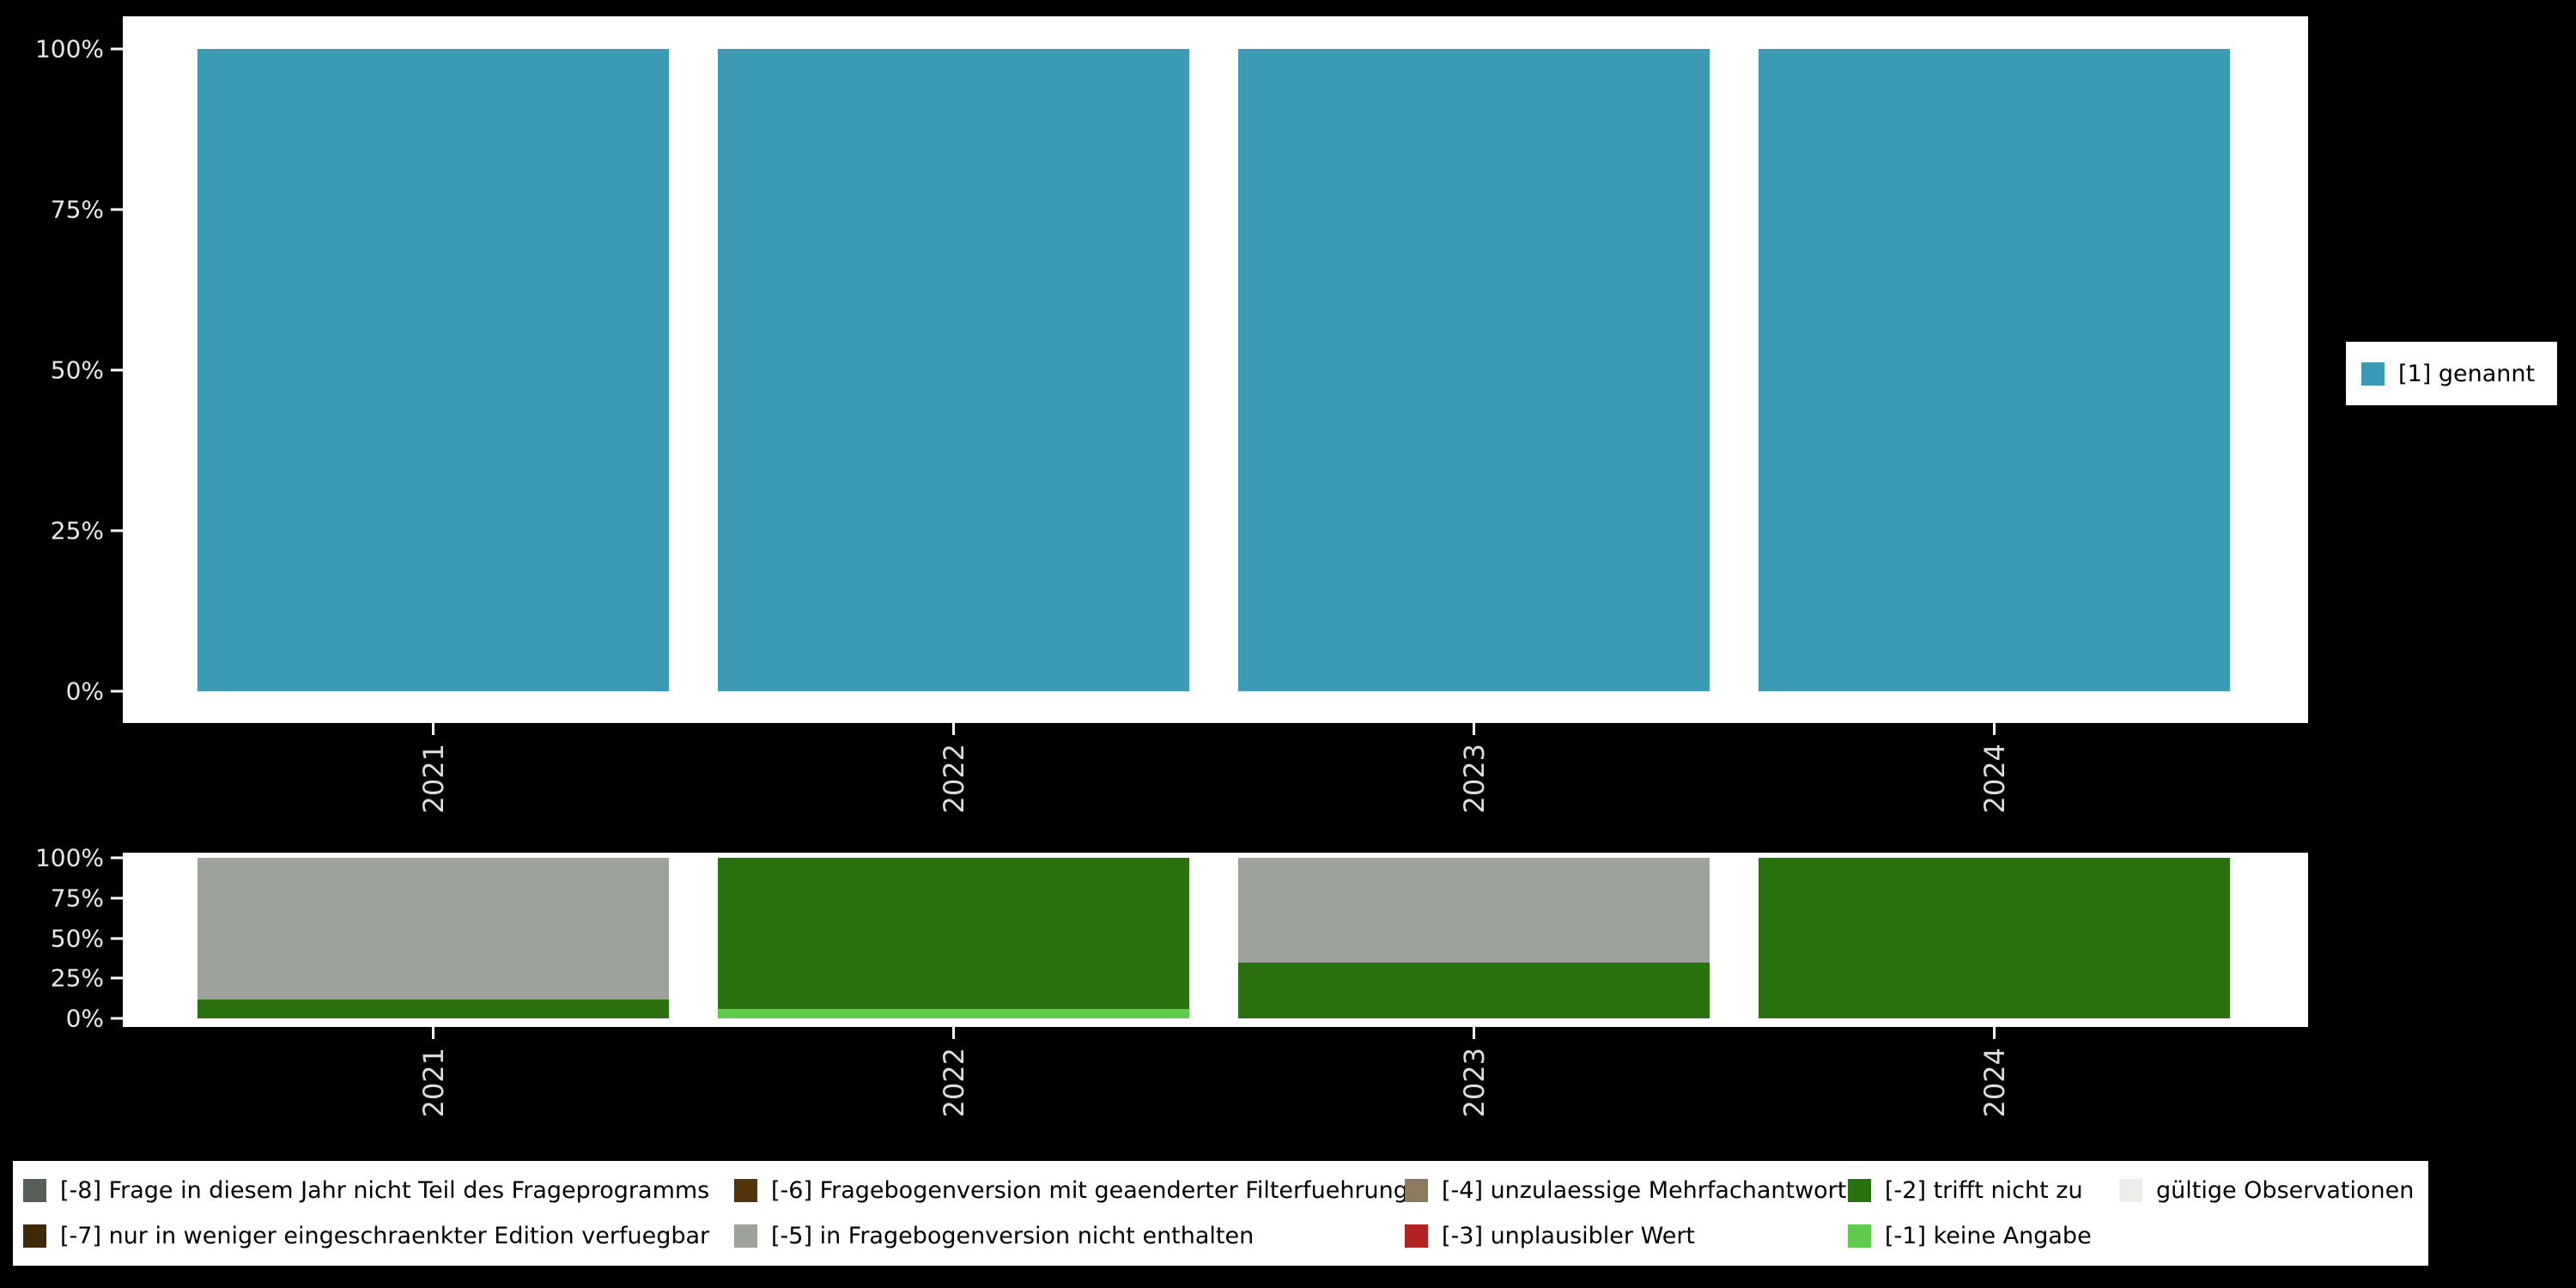 This screenshot has width=2576, height=1288. What do you see at coordinates (1989, 1236) in the screenshot?
I see `legend-label: [-1] keine Angabe` at bounding box center [1989, 1236].